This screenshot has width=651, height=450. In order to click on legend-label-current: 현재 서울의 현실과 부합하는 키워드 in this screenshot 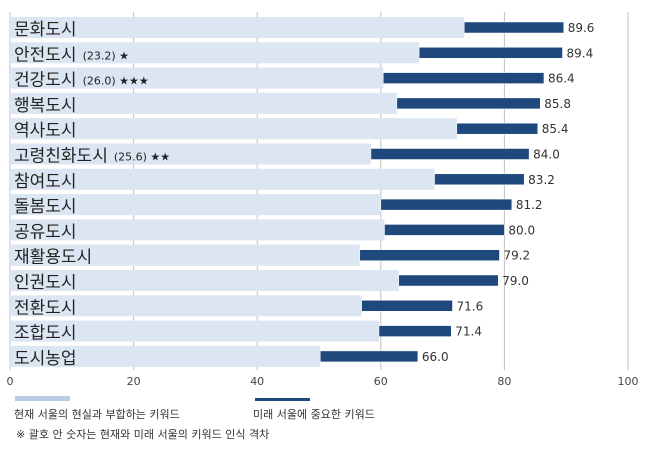, I will do `click(97, 414)`.